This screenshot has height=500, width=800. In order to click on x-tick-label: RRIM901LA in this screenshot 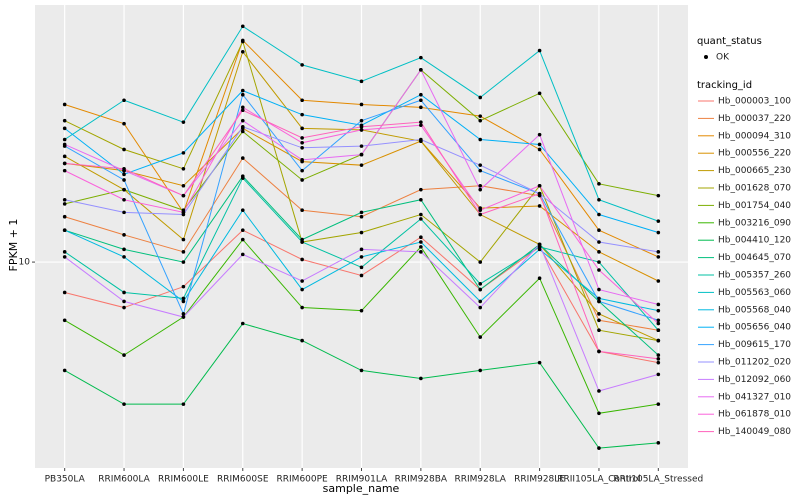, I will do `click(362, 480)`.